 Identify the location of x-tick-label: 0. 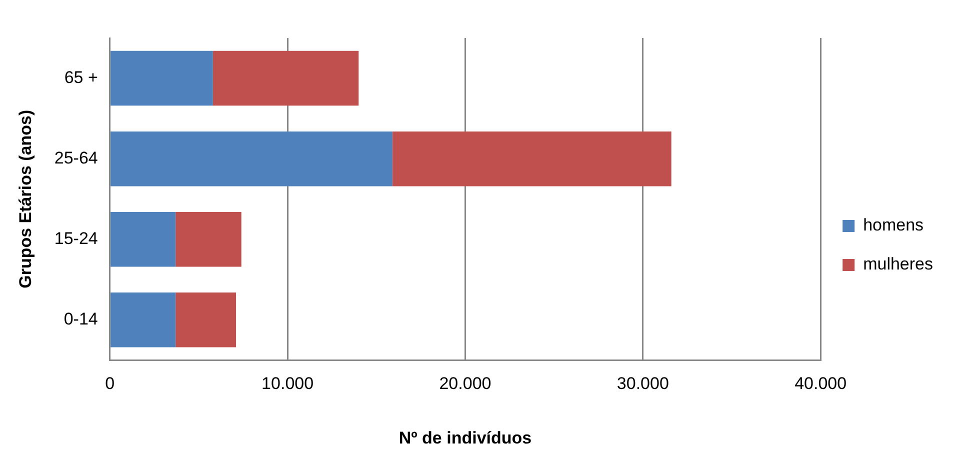
(110, 384).